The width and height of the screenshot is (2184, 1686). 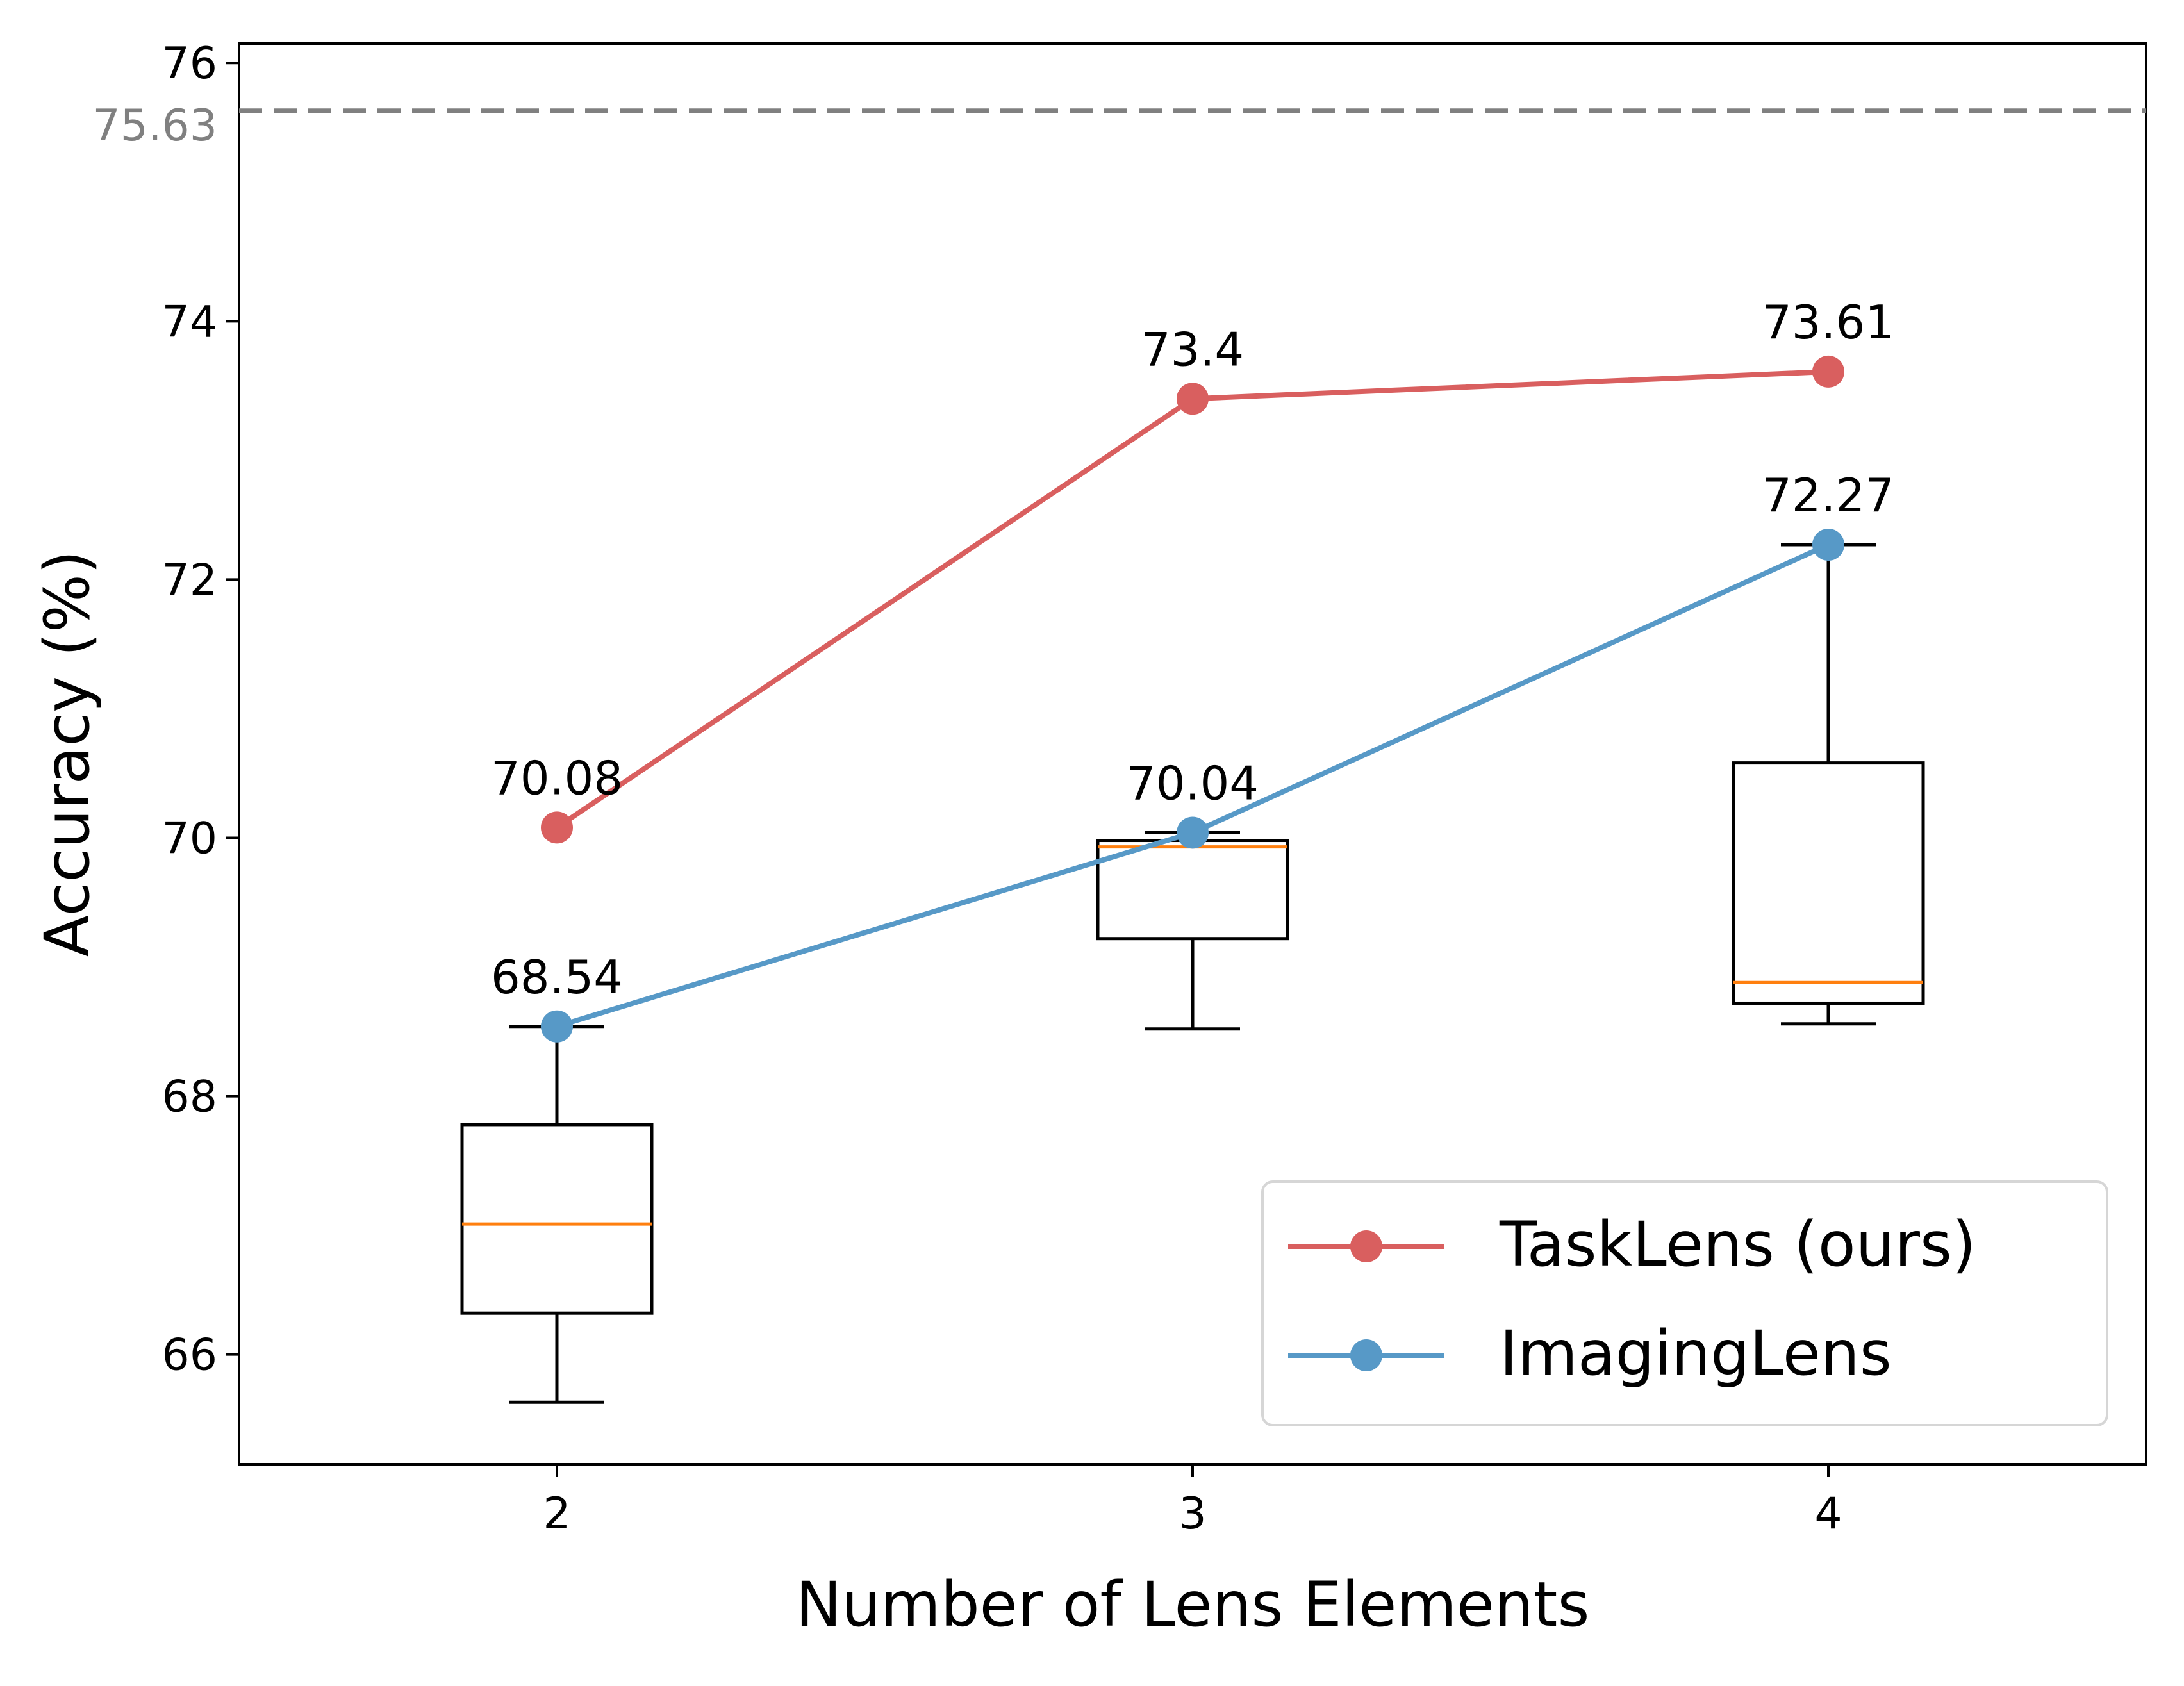 I want to click on data-label-imaginglens: 72.27, so click(x=1828, y=495).